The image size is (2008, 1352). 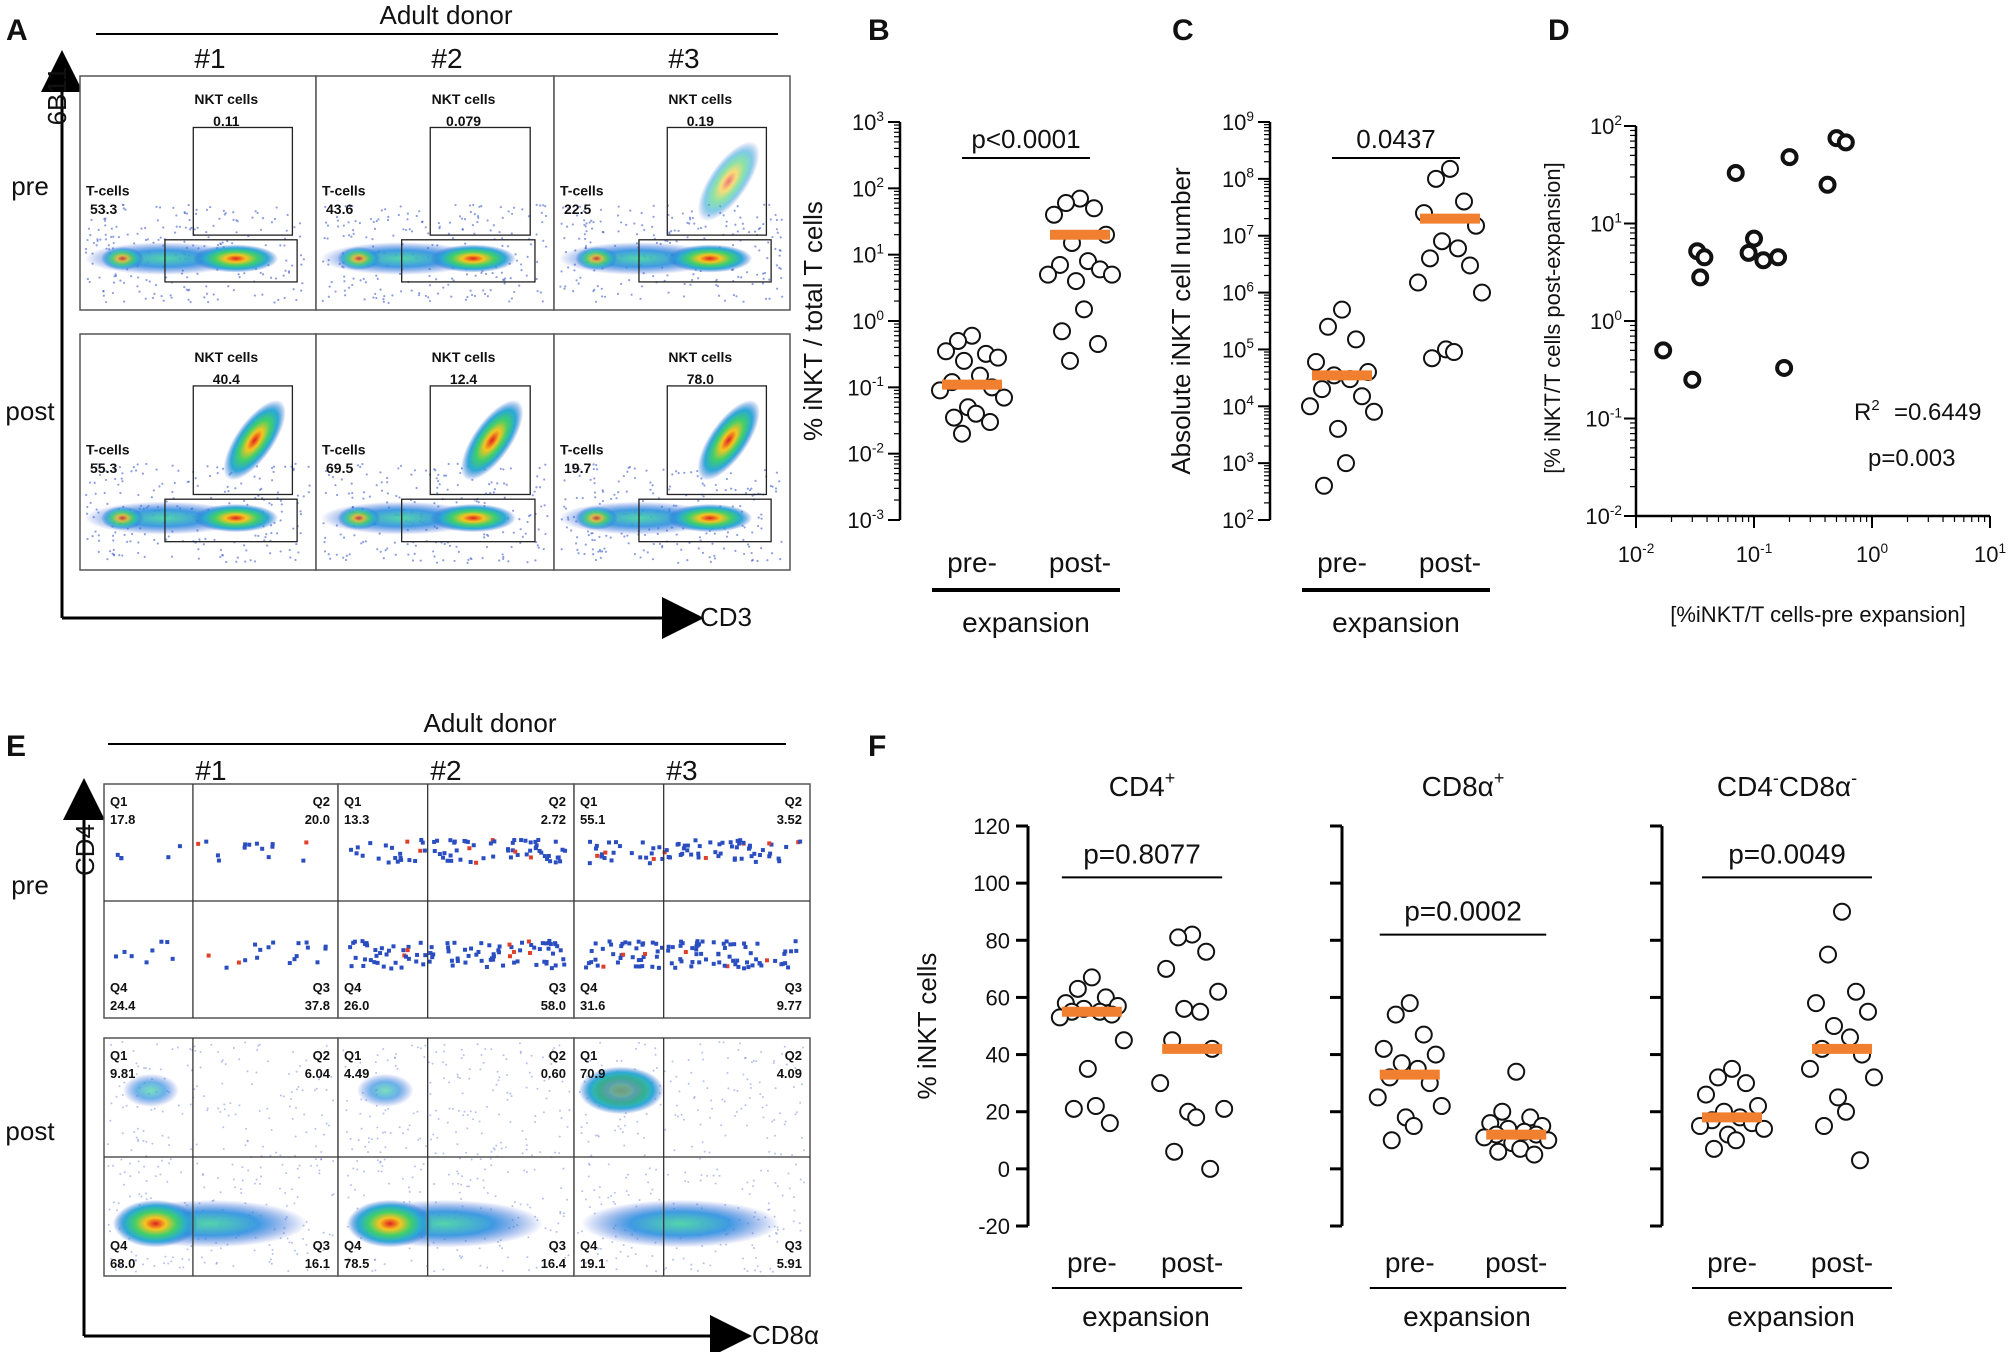 I want to click on chart-F1-y-label: % iNKT cells, so click(x=927, y=1026).